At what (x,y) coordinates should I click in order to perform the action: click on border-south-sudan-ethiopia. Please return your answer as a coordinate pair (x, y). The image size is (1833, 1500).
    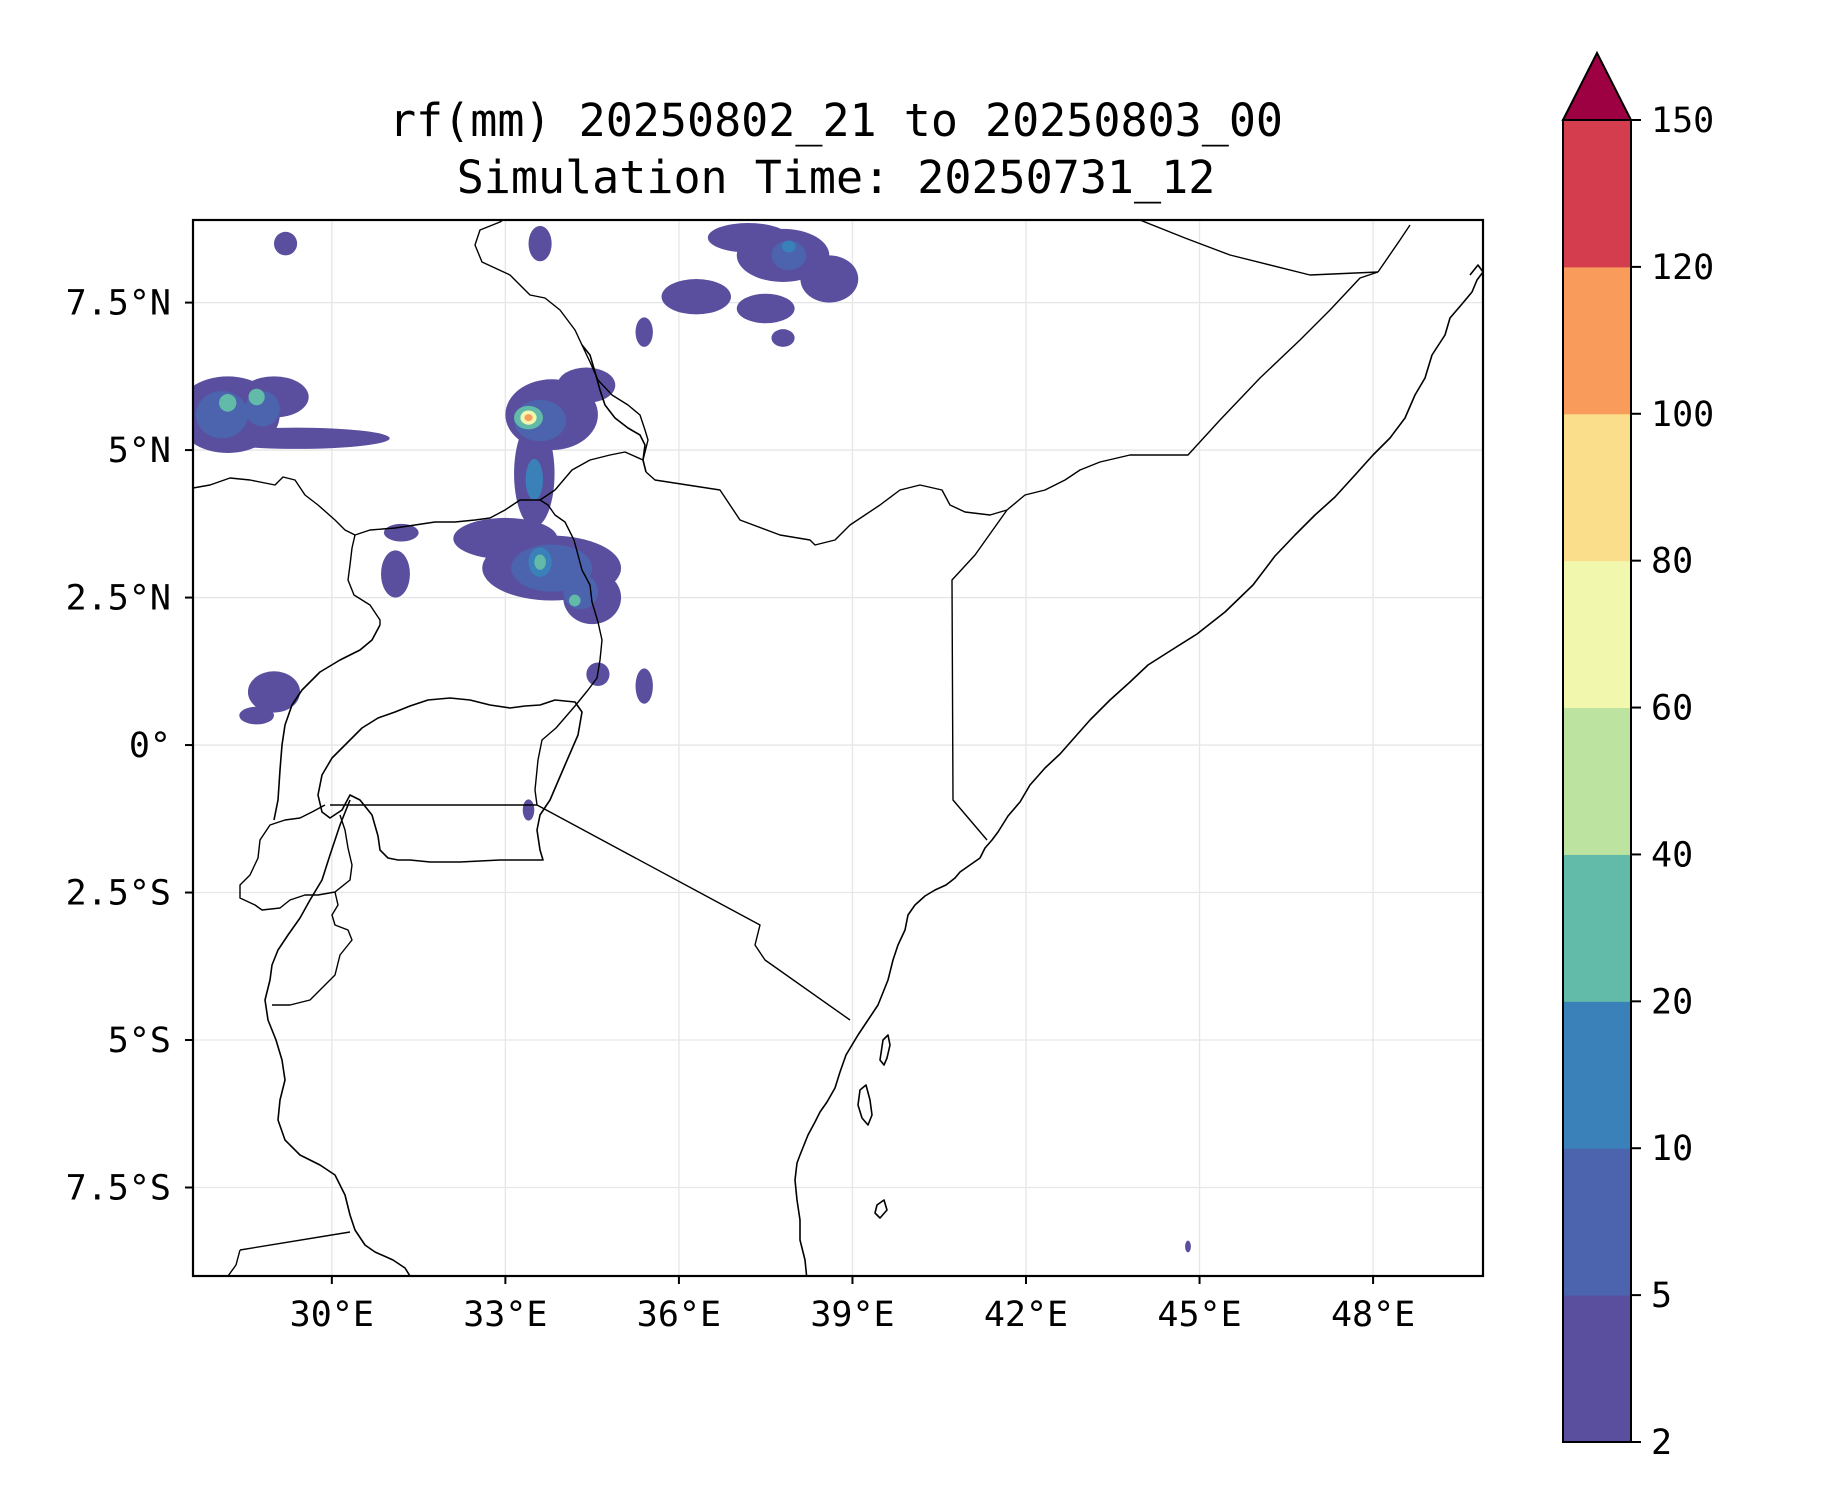
    Looking at the image, I should click on (599, 471).